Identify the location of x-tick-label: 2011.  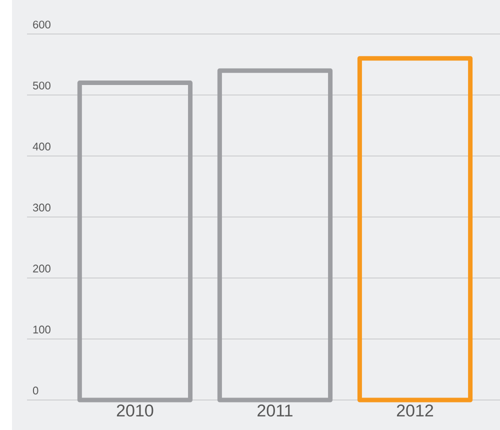
(275, 410).